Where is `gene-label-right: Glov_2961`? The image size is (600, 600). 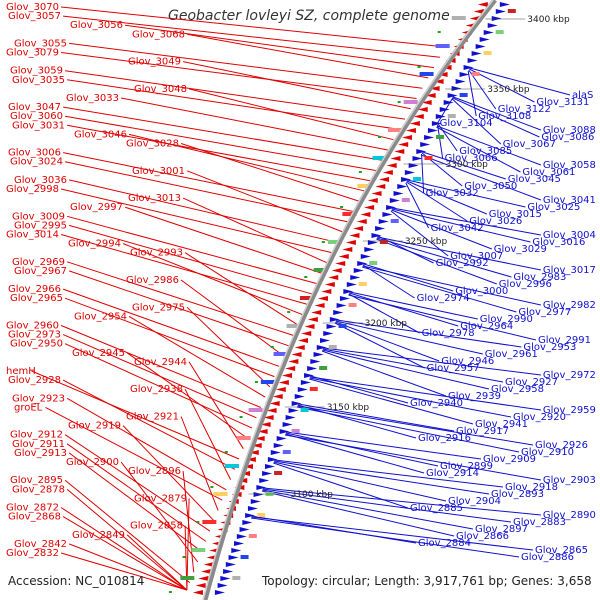 gene-label-right: Glov_2961 is located at coordinates (511, 354).